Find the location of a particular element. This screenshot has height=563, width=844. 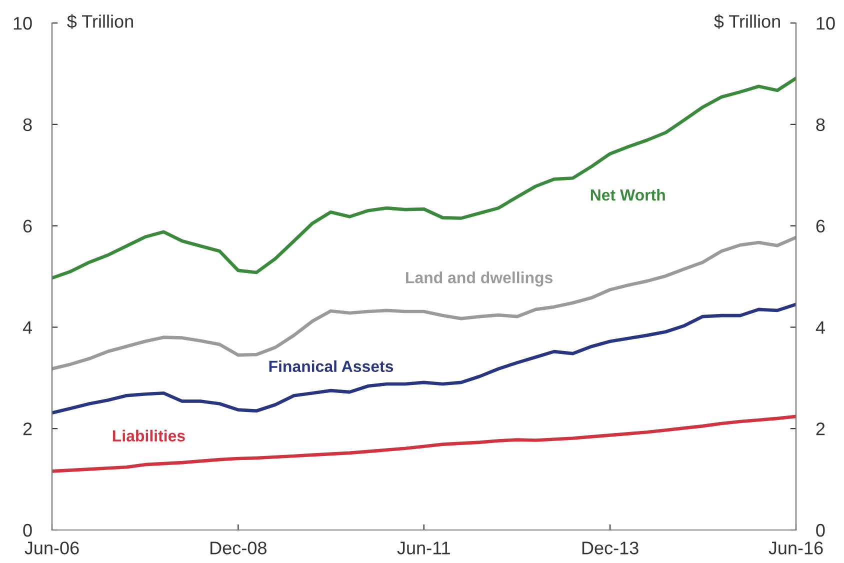

series-label: Net Worth is located at coordinates (627, 194).